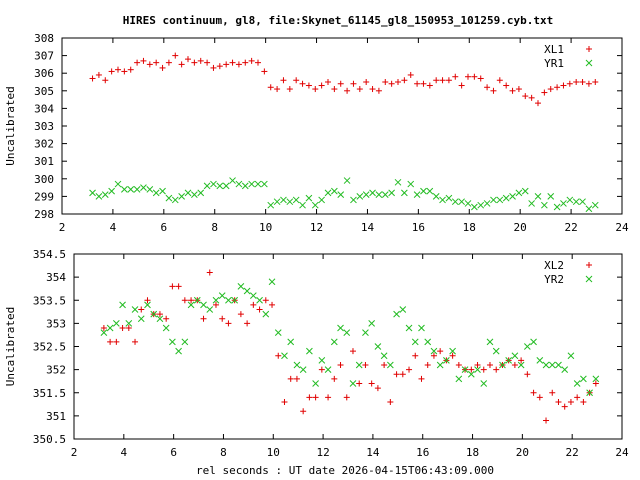 The width and height of the screenshot is (640, 480). I want to click on x-tick-label: 24, so click(622, 227).